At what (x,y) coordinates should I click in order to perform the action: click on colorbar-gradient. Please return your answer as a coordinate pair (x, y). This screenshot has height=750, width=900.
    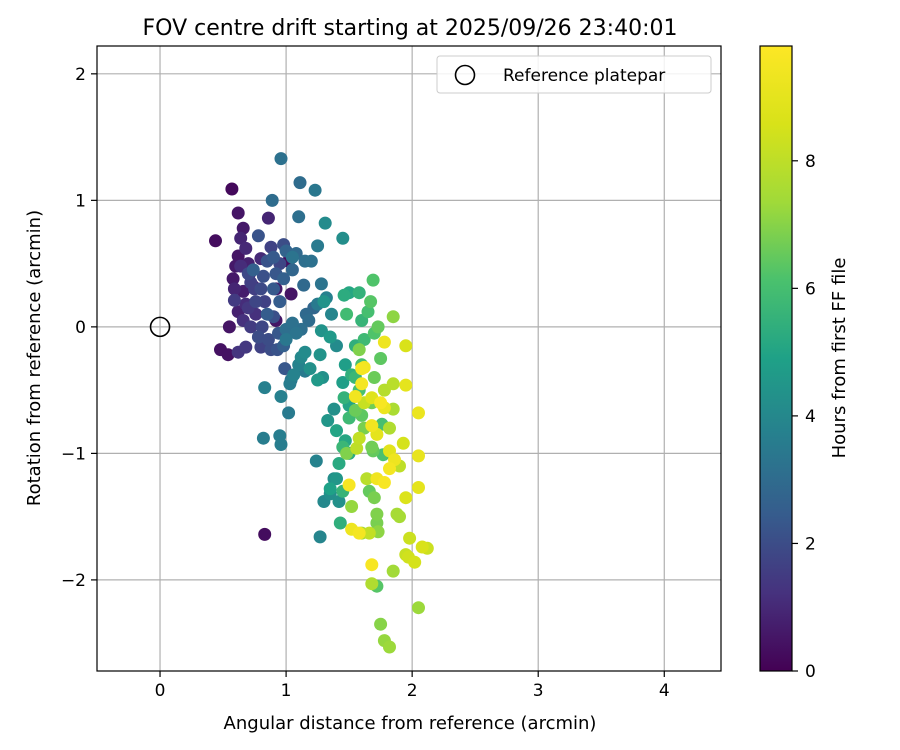
    Looking at the image, I should click on (776, 358).